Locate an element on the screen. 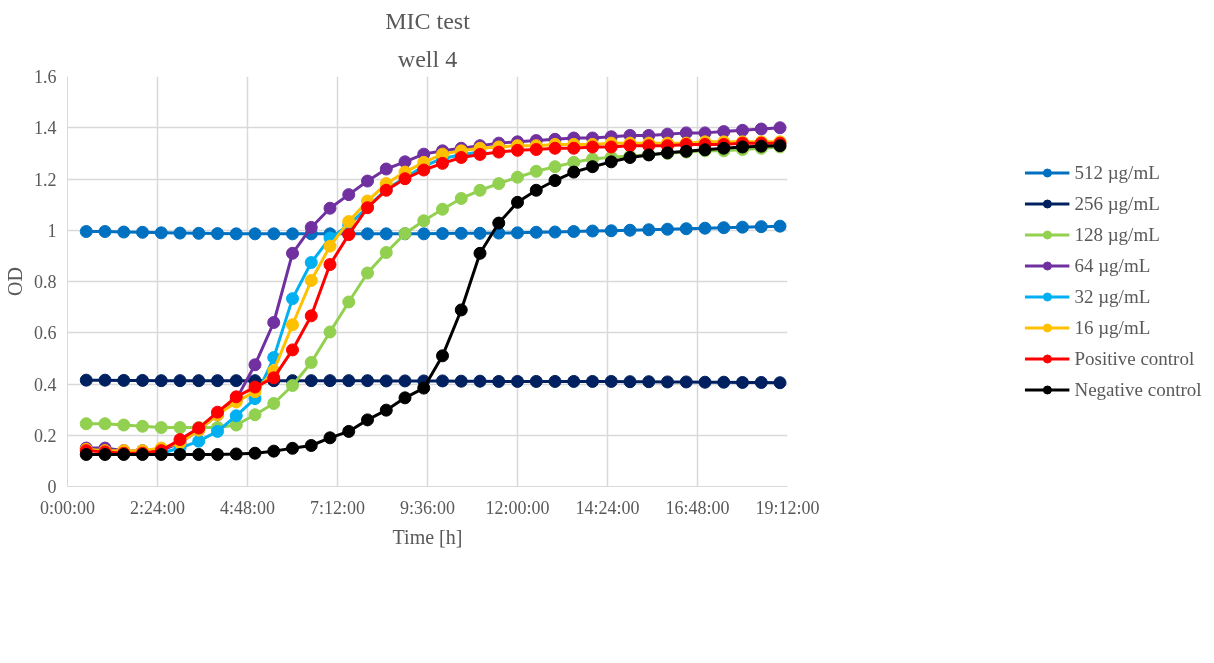 This screenshot has height=663, width=1214. y-axis-title: OD is located at coordinates (15, 281).